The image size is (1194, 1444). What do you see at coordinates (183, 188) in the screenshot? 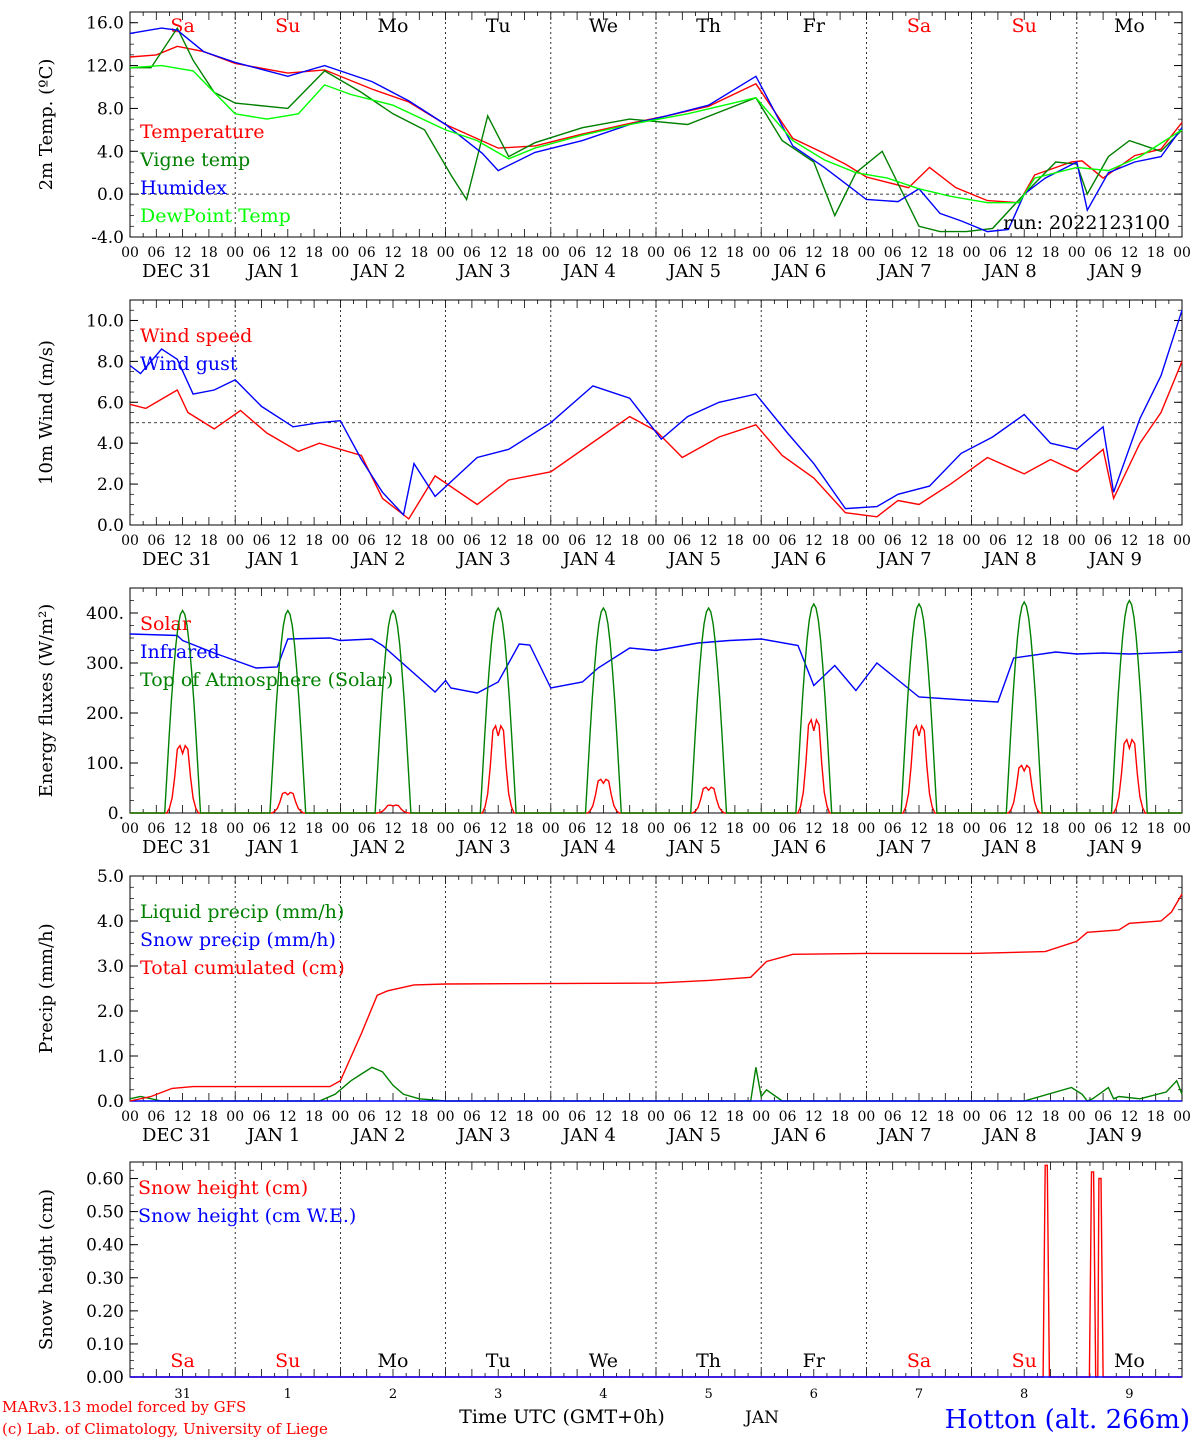
I see `legend-entry: Humidex` at bounding box center [183, 188].